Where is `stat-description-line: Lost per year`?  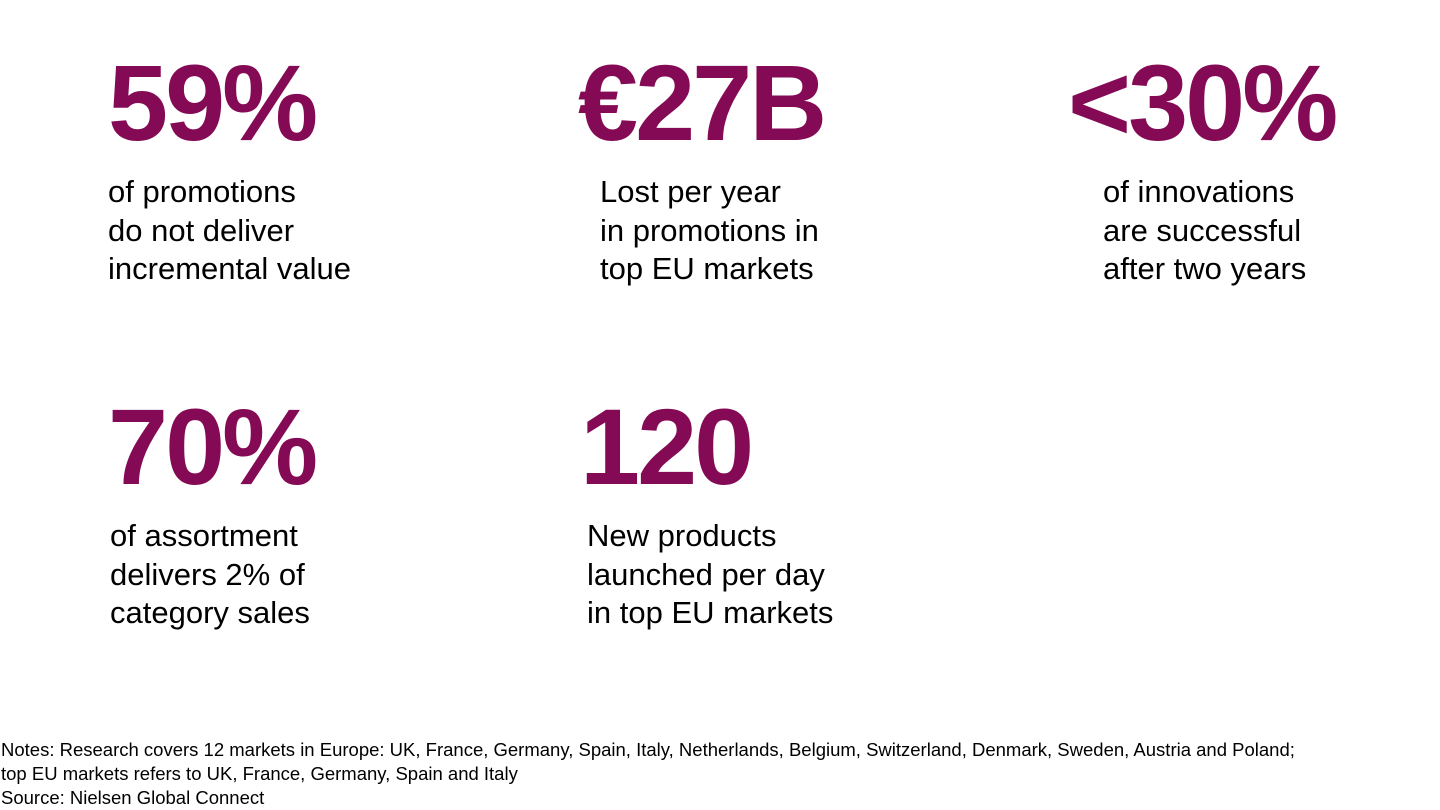 stat-description-line: Lost per year is located at coordinates (690, 191).